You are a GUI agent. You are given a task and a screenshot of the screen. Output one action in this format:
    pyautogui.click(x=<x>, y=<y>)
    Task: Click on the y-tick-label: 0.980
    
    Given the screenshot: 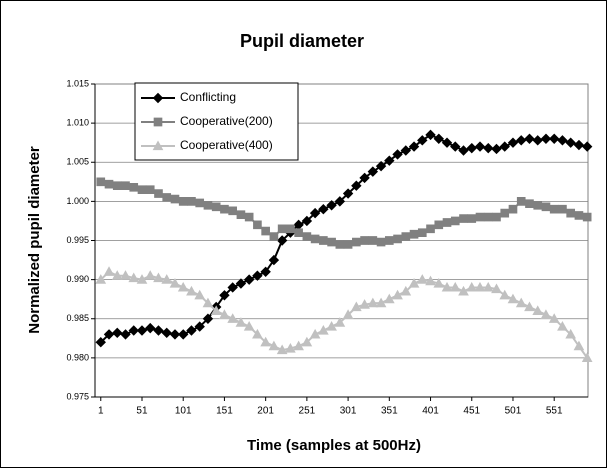 What is the action you would take?
    pyautogui.click(x=77, y=357)
    